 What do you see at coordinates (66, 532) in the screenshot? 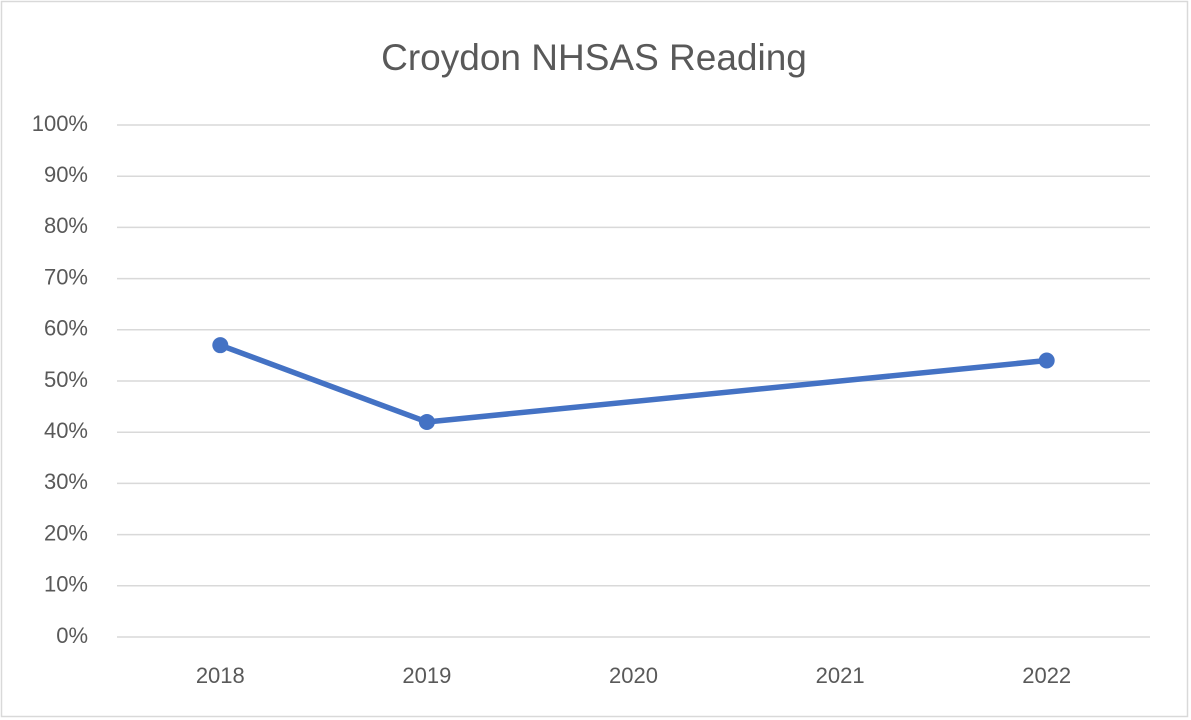
I see `y-tick-label: 20%` at bounding box center [66, 532].